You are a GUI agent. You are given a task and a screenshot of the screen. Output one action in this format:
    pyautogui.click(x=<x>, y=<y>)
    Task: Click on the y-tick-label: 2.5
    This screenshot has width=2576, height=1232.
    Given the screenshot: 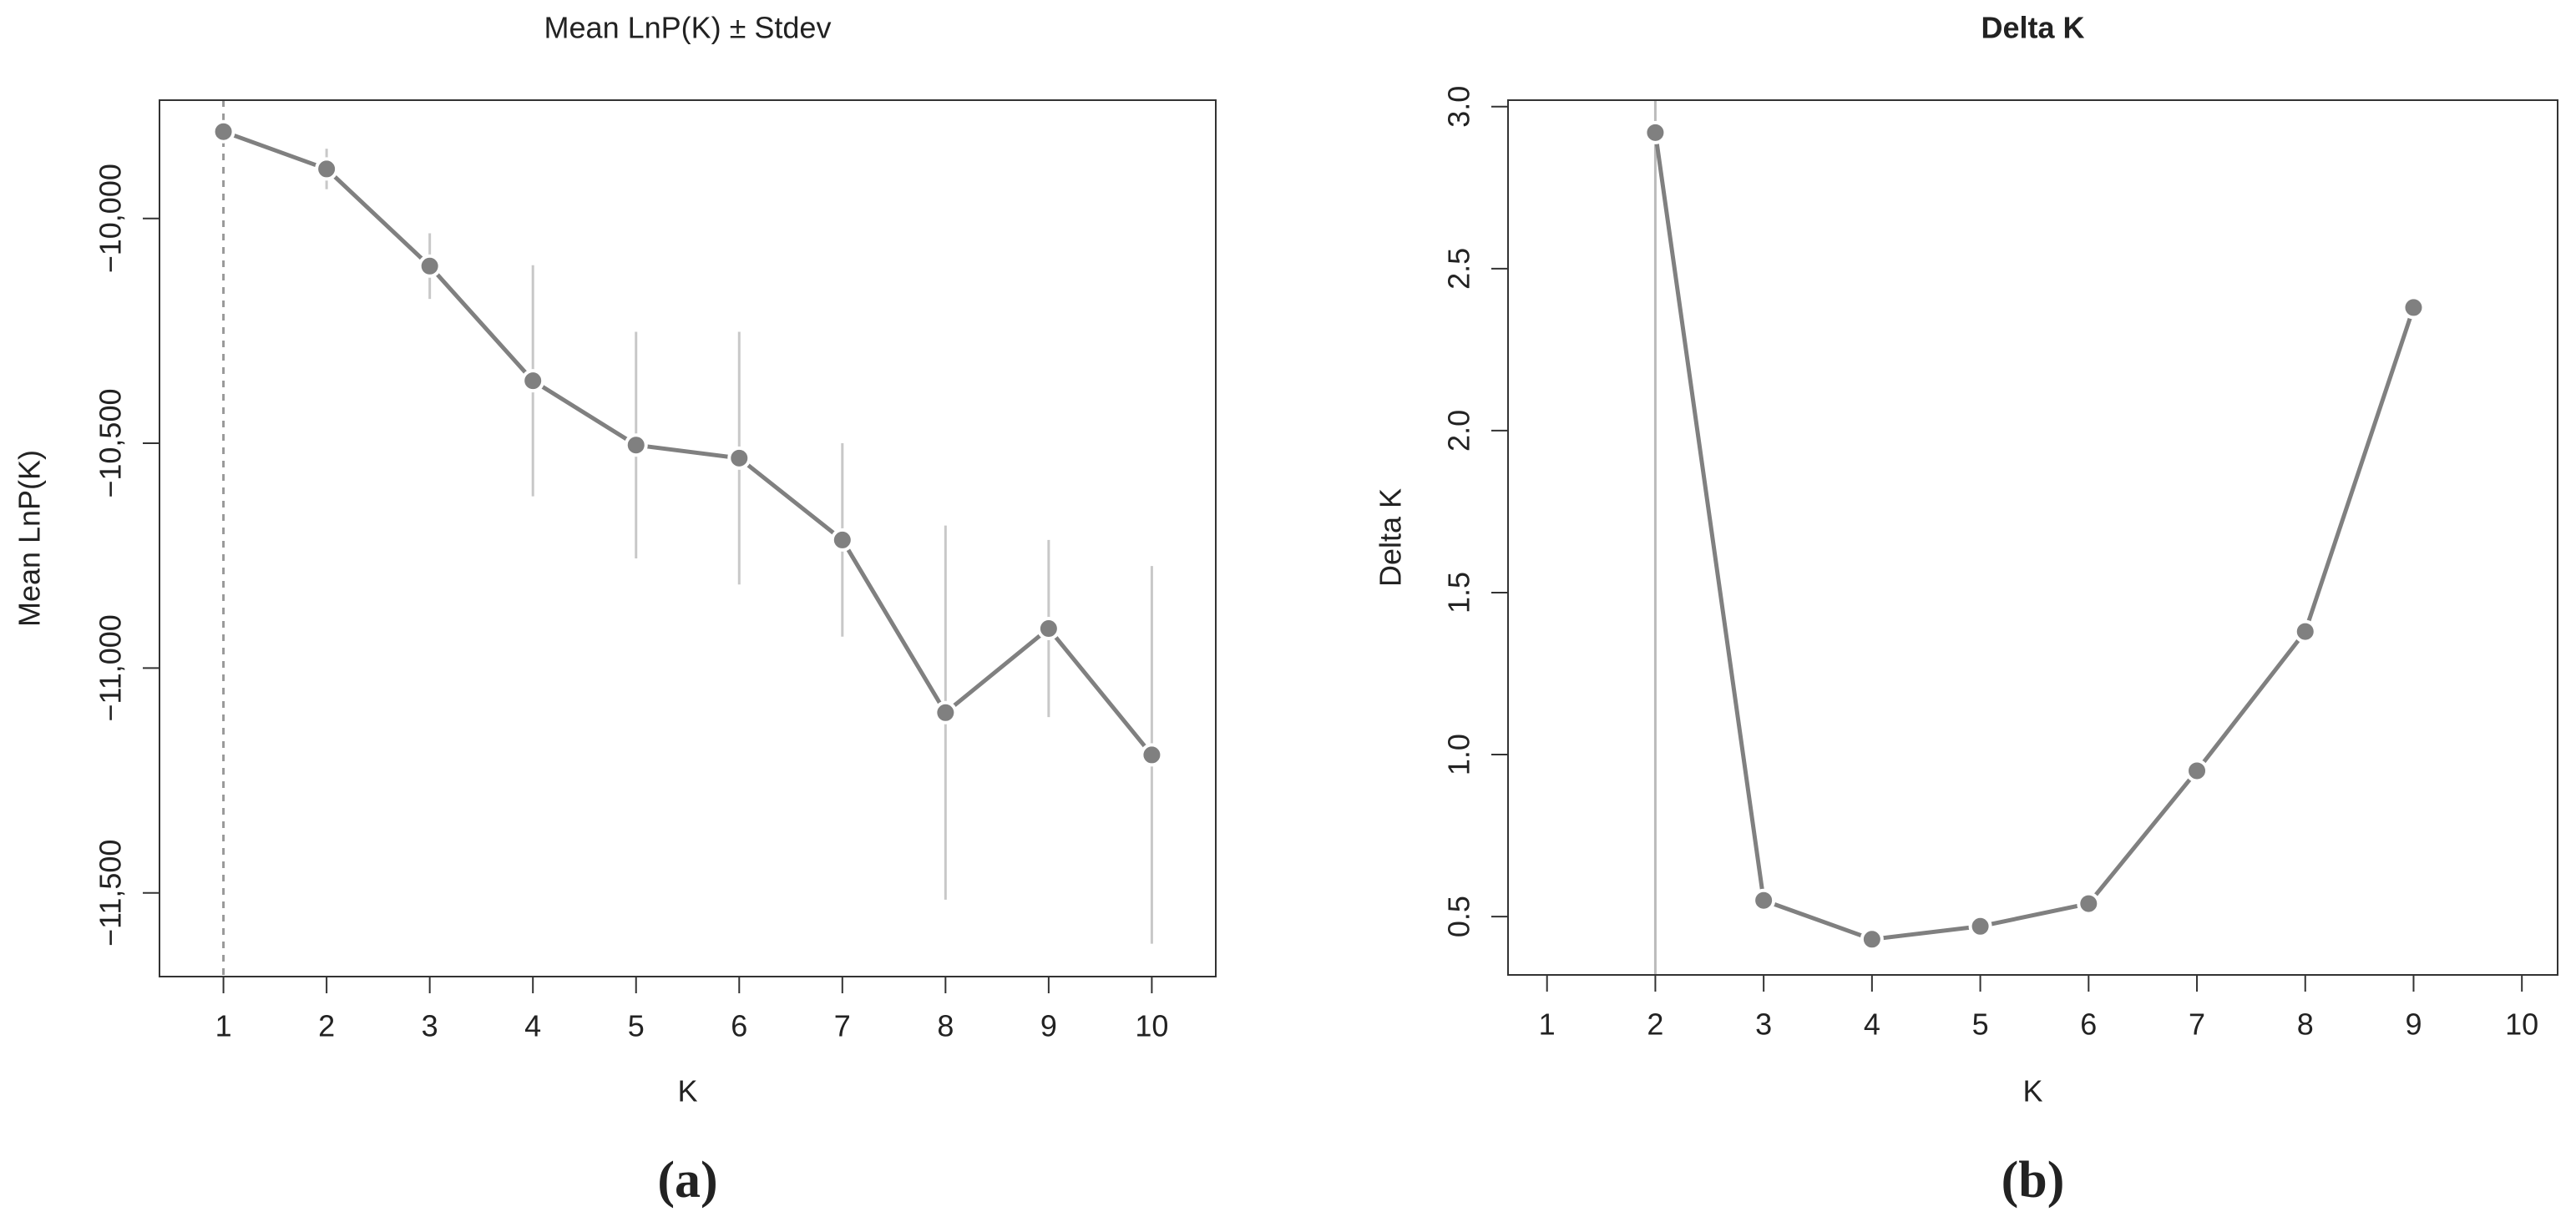 What is the action you would take?
    pyautogui.click(x=1459, y=269)
    